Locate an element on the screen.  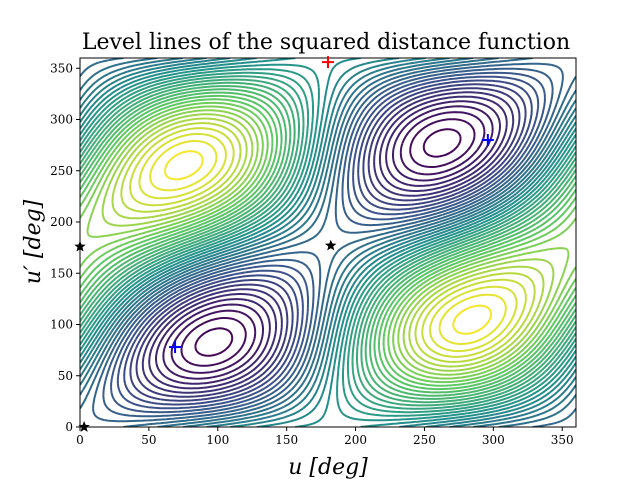
x-tick-label: 300 is located at coordinates (493, 440).